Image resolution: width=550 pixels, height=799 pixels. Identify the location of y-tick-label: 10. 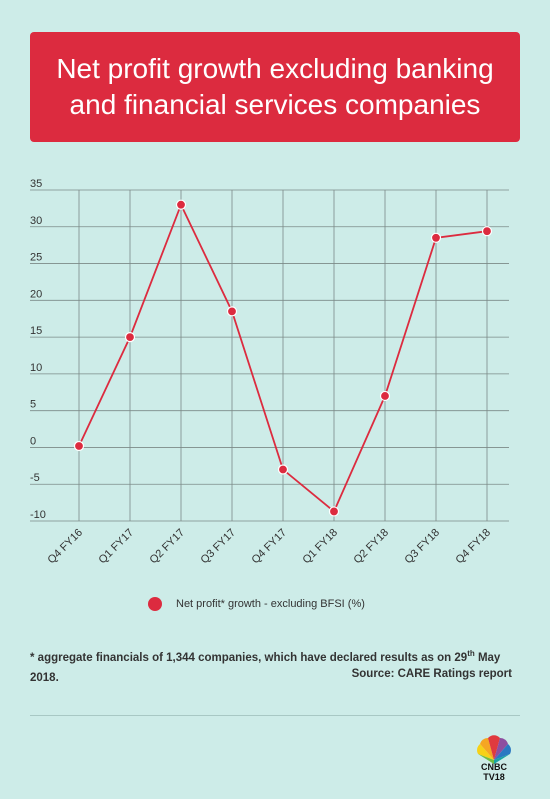
(36, 368).